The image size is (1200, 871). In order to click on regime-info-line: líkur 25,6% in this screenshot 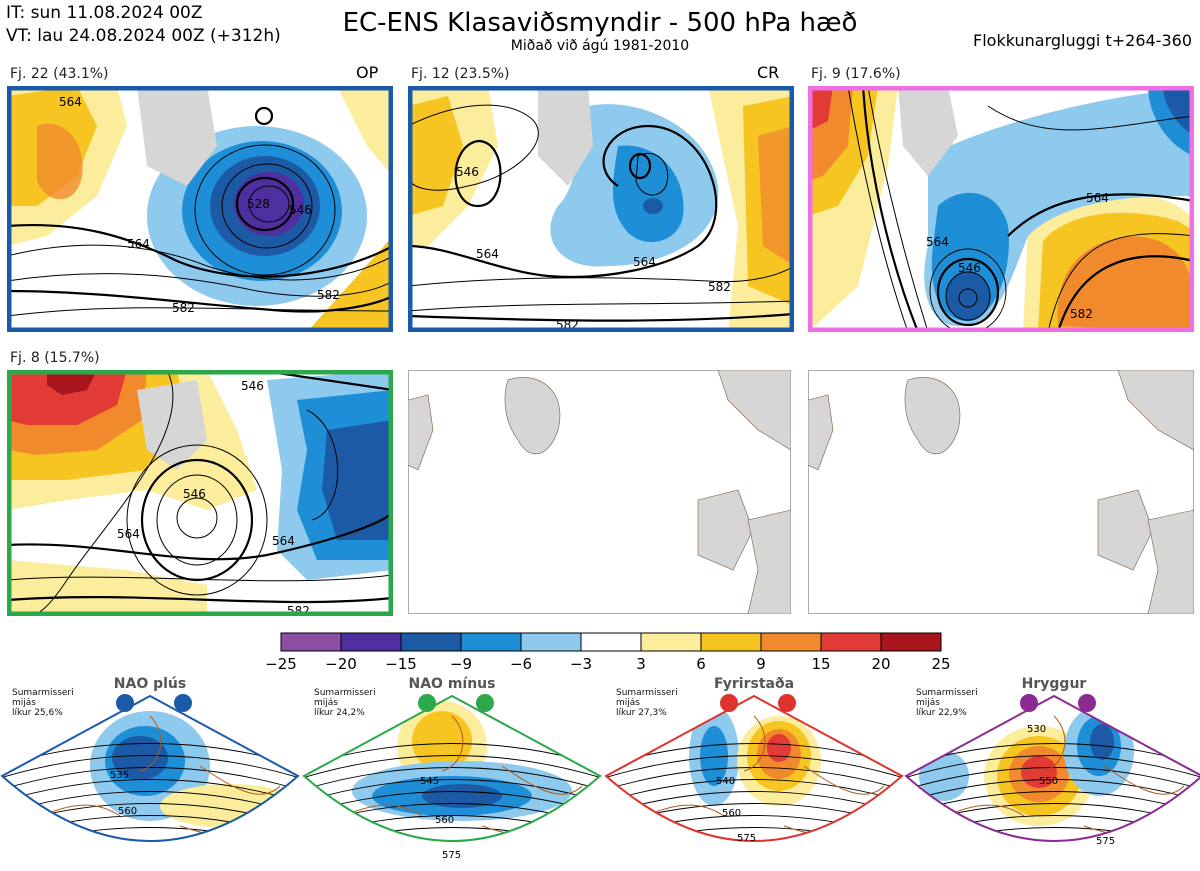, I will do `click(37, 713)`.